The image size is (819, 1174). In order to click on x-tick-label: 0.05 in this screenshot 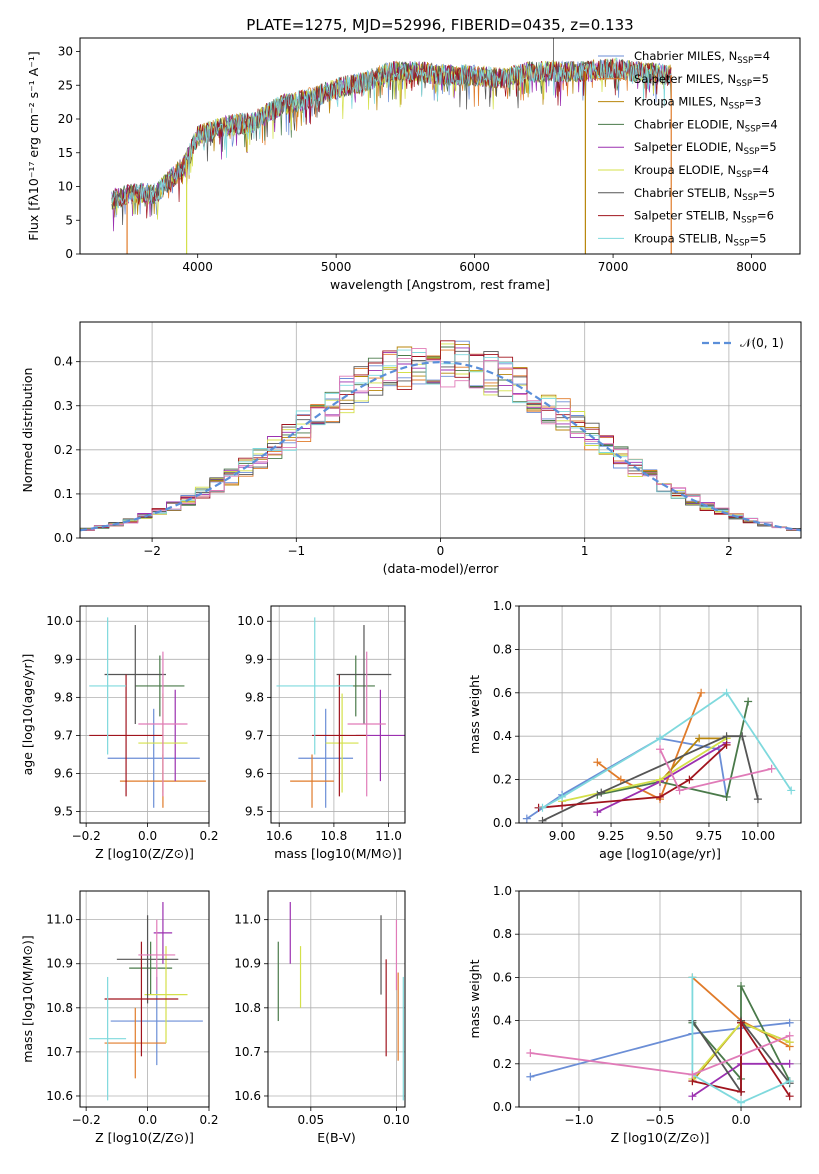, I will do `click(310, 1120)`.